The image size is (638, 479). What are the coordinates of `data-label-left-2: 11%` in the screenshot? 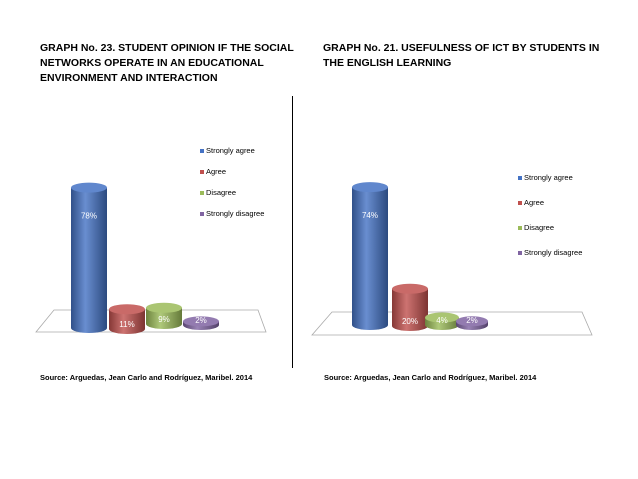 It's located at (126, 324).